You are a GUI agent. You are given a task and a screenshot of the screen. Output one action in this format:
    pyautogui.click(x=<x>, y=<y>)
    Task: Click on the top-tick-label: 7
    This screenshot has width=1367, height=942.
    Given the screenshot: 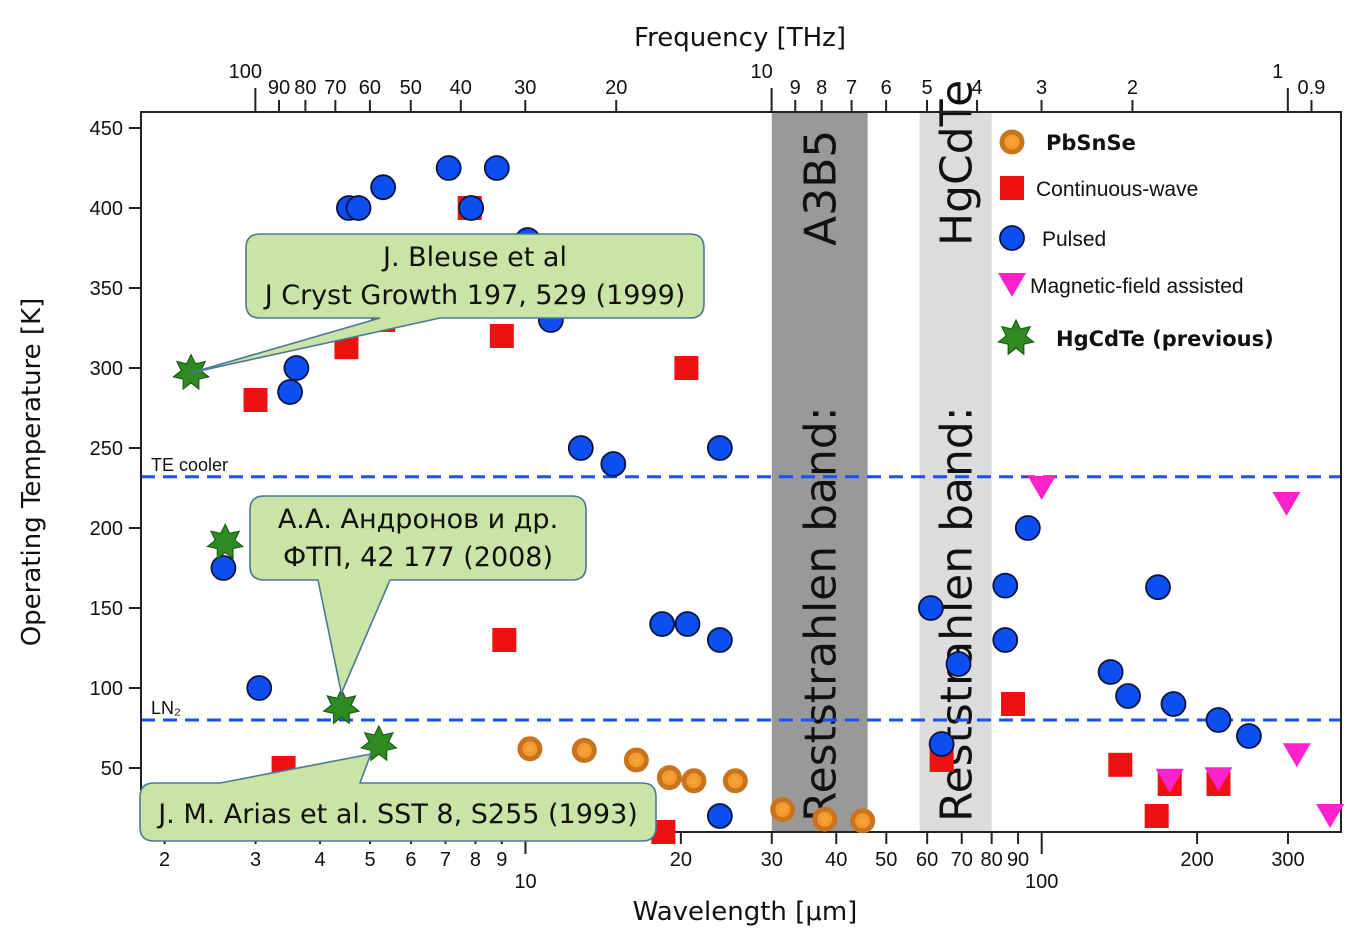 What is the action you would take?
    pyautogui.click(x=851, y=88)
    